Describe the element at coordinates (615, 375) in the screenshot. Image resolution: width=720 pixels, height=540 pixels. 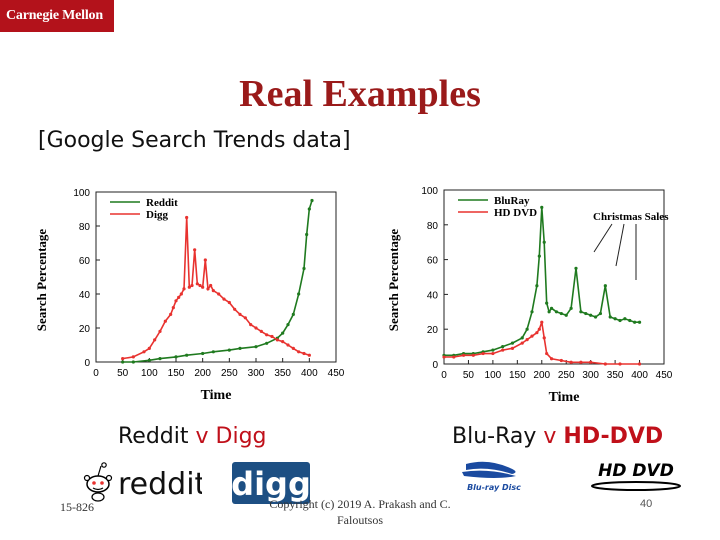
I see `x-tick-label: 350` at that location.